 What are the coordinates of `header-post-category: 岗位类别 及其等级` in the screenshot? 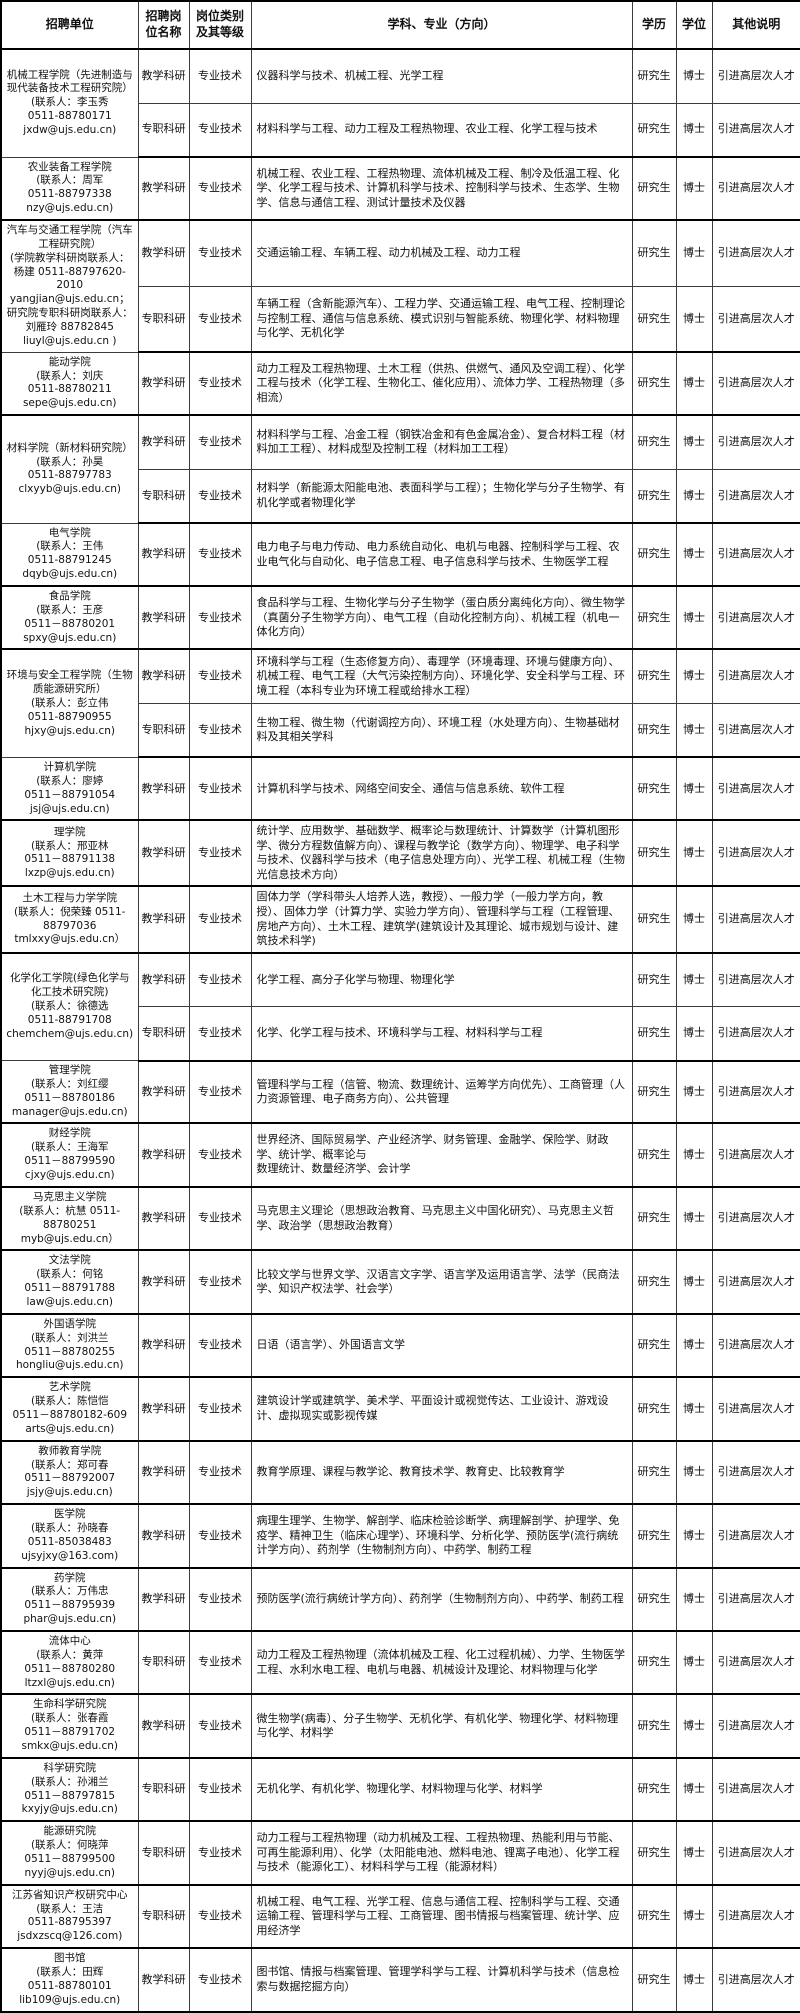 It's located at (220, 25).